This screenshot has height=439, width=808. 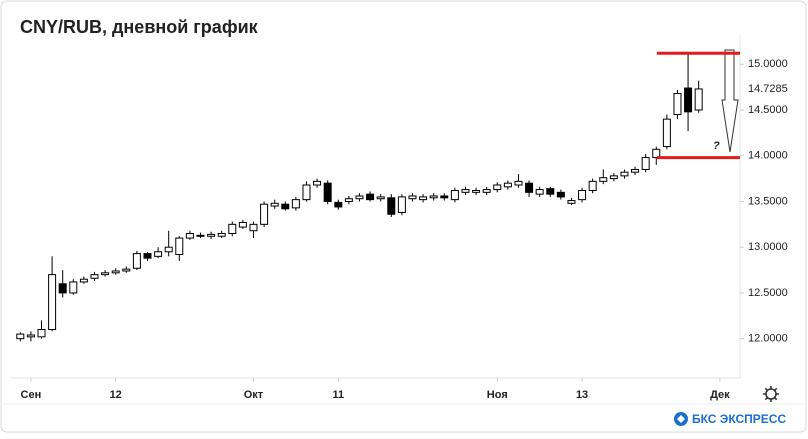 I want to click on x-tick-label: Ноя, so click(x=497, y=395).